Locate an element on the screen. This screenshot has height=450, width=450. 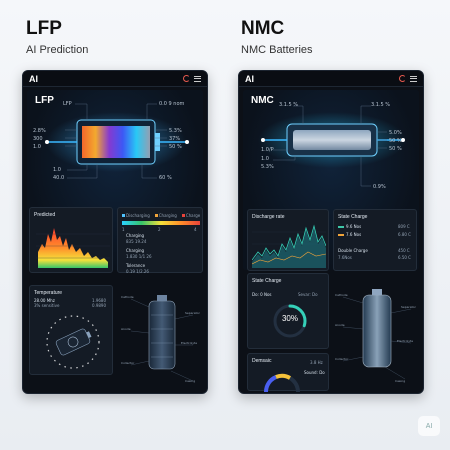
hero-label: 5.0% is located at coordinates (395, 133).